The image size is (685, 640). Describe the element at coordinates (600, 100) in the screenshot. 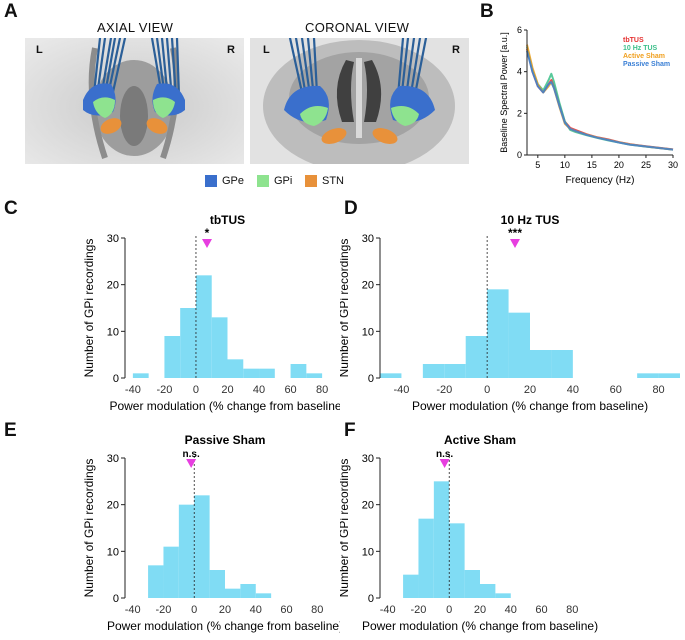

I see `series-line` at that location.